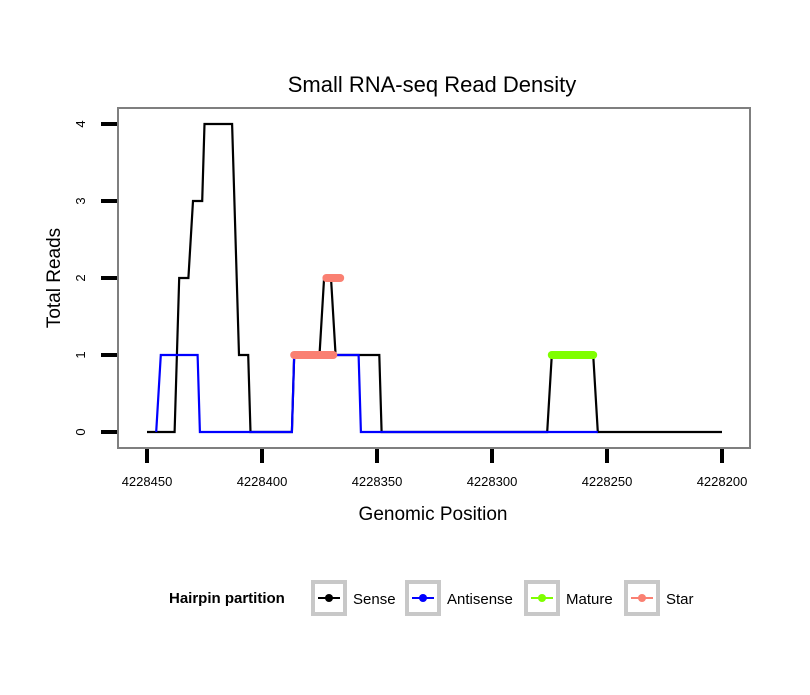 Image resolution: width=810 pixels, height=695 pixels. What do you see at coordinates (80, 431) in the screenshot?
I see `y-tick-label: 0` at bounding box center [80, 431].